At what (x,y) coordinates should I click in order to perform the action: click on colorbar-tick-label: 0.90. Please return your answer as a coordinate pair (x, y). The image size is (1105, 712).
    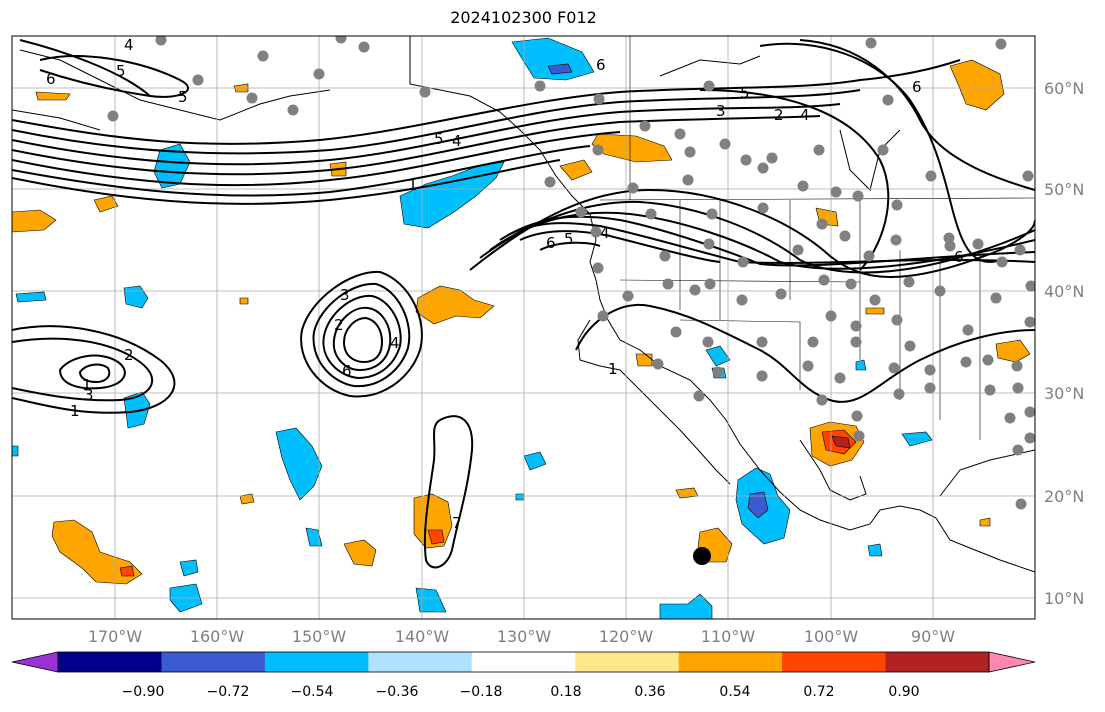
    Looking at the image, I should click on (903, 692).